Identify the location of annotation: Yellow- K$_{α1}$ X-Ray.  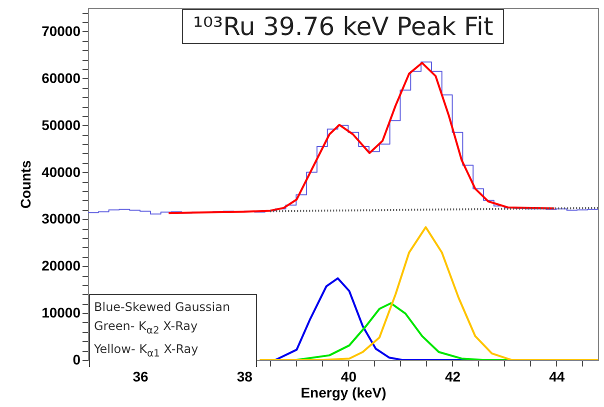
(147, 351).